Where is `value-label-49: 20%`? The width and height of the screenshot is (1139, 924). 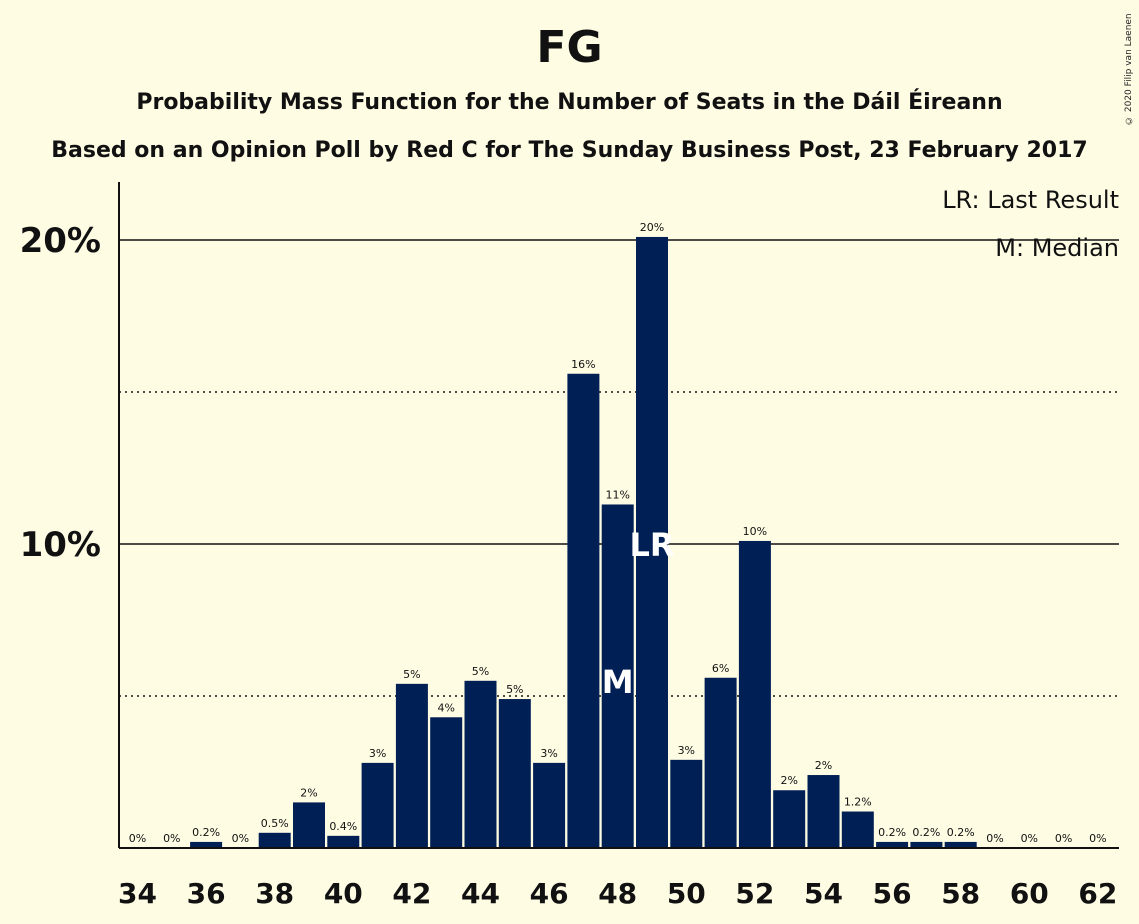 value-label-49: 20% is located at coordinates (652, 227).